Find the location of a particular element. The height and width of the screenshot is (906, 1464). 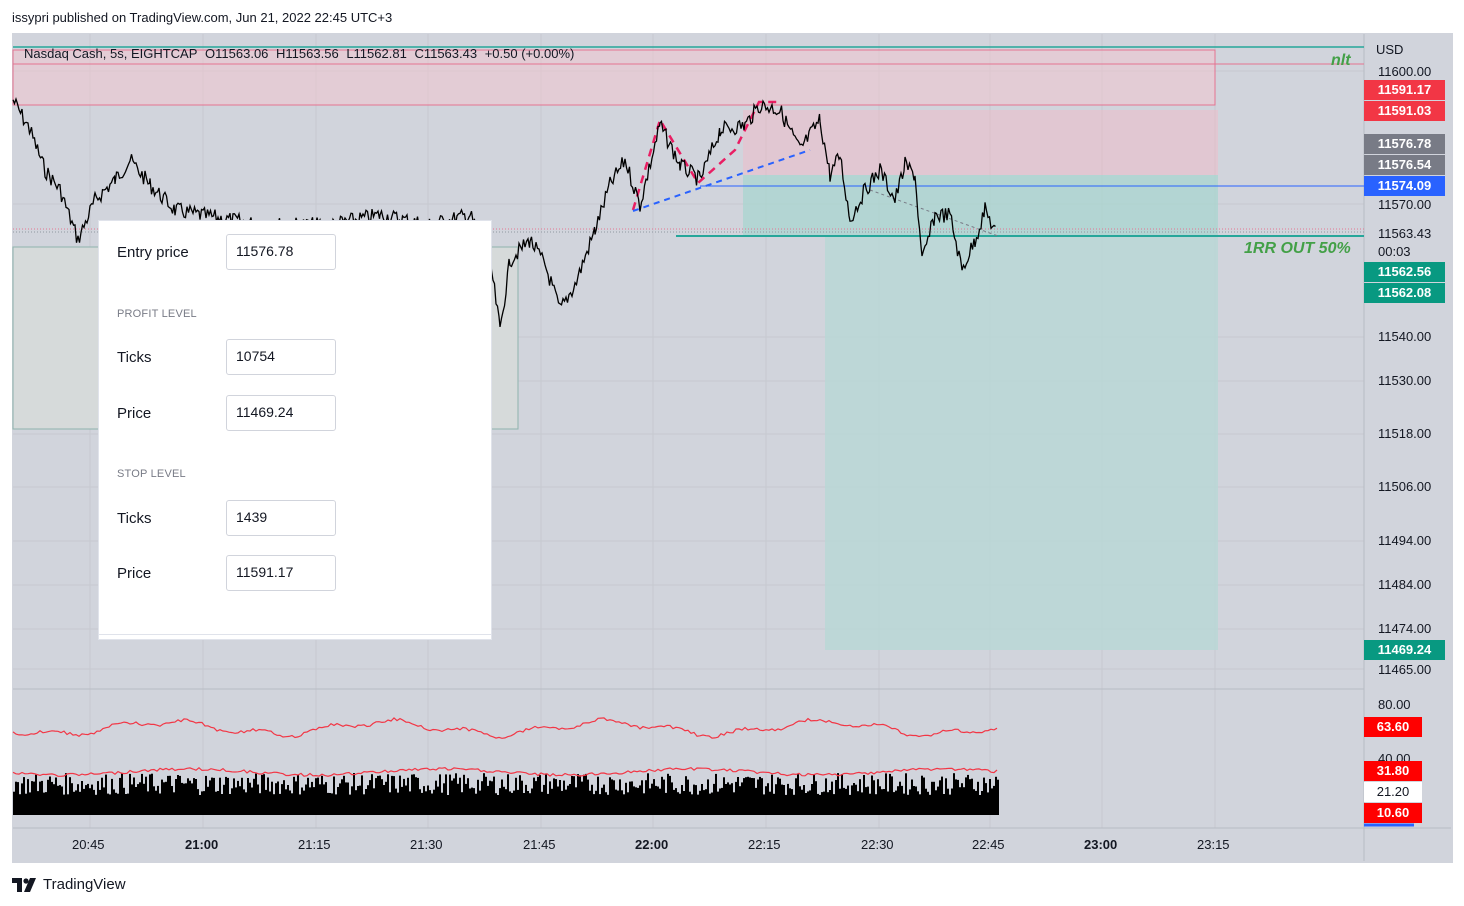

entry-price-label: Entry price is located at coordinates (153, 252).